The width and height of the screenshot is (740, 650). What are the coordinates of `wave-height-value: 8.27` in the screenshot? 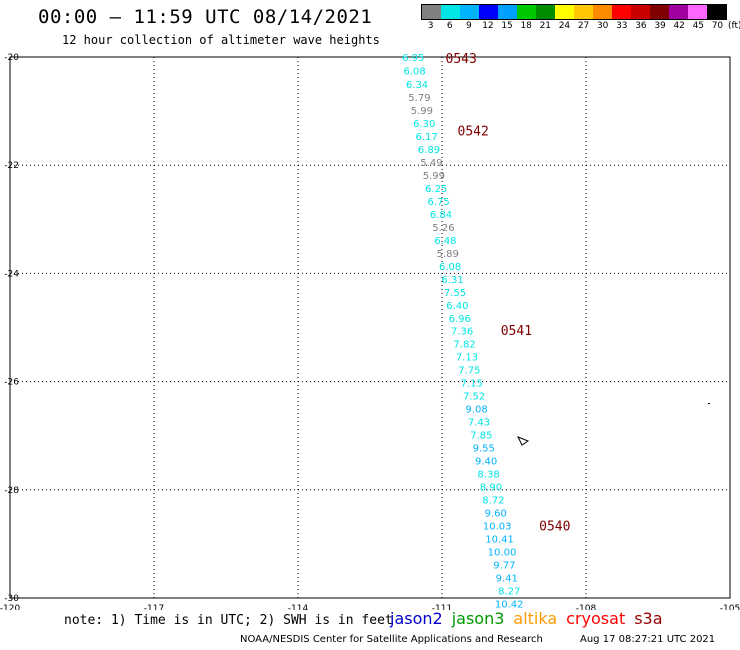 It's located at (509, 591).